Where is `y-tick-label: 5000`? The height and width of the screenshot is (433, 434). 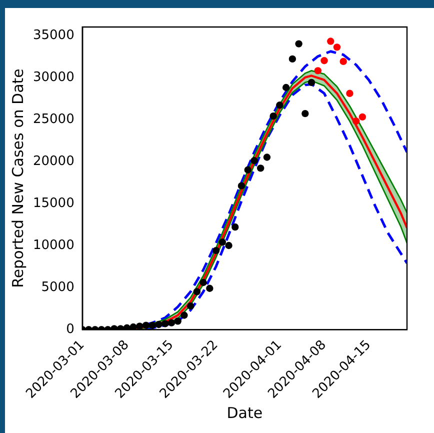 y-tick-label: 5000 is located at coordinates (57, 287).